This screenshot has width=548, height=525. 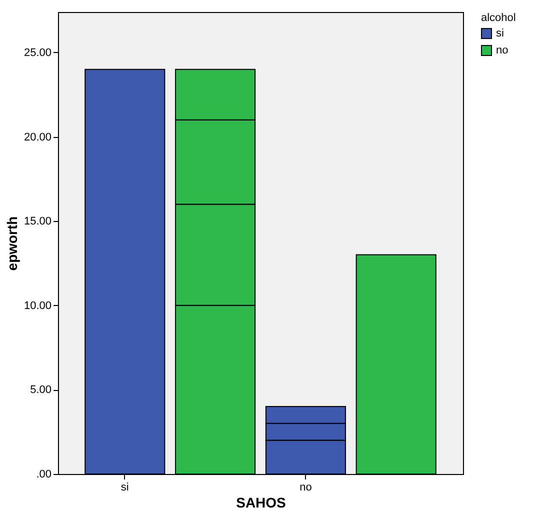 What do you see at coordinates (498, 18) in the screenshot?
I see `legend-title: alcohol` at bounding box center [498, 18].